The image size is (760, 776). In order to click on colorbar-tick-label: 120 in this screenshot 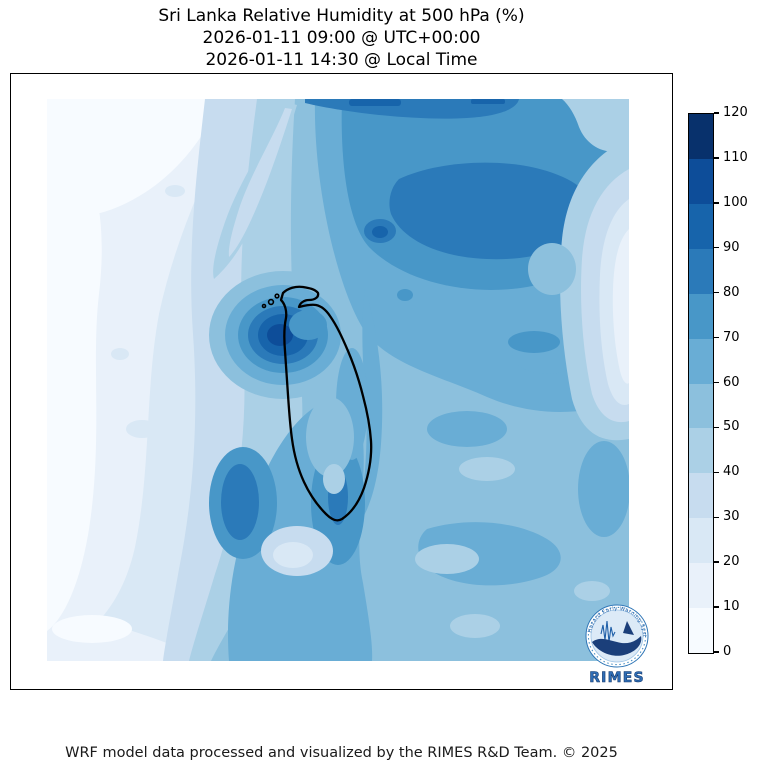, I will do `click(735, 112)`.